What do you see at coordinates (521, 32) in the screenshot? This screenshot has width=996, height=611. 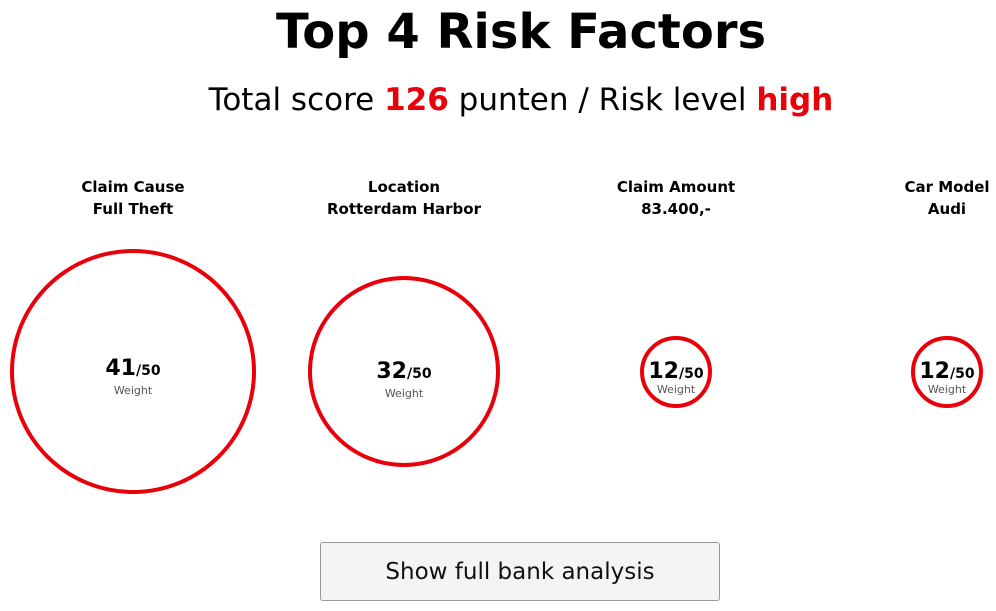 I see `page-title: Top 4 Risk Factors` at bounding box center [521, 32].